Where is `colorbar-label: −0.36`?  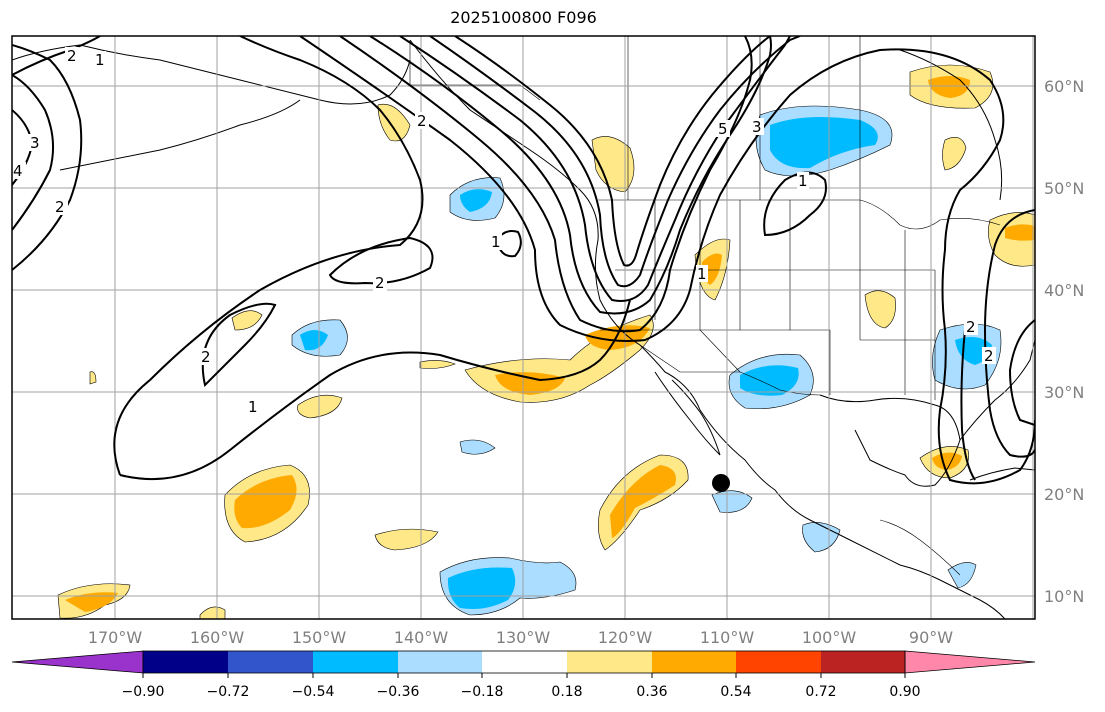 colorbar-label: −0.36 is located at coordinates (398, 692).